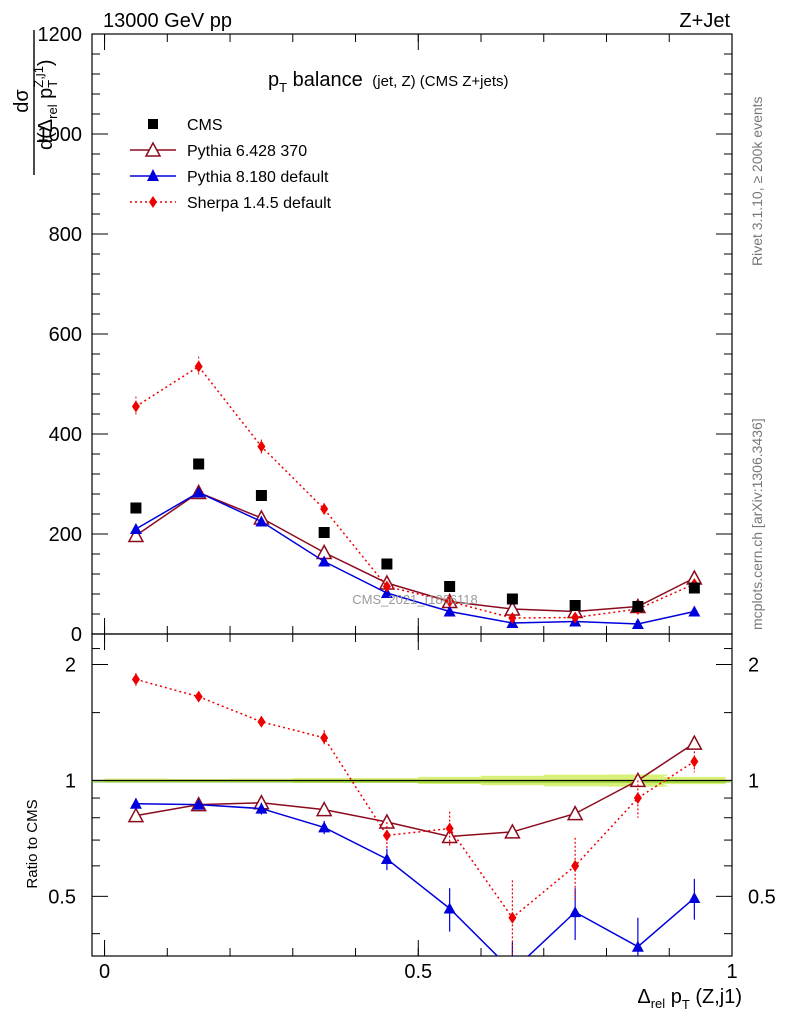 The height and width of the screenshot is (1024, 786). I want to click on ylabel-den-mid: p, so click(46, 96).